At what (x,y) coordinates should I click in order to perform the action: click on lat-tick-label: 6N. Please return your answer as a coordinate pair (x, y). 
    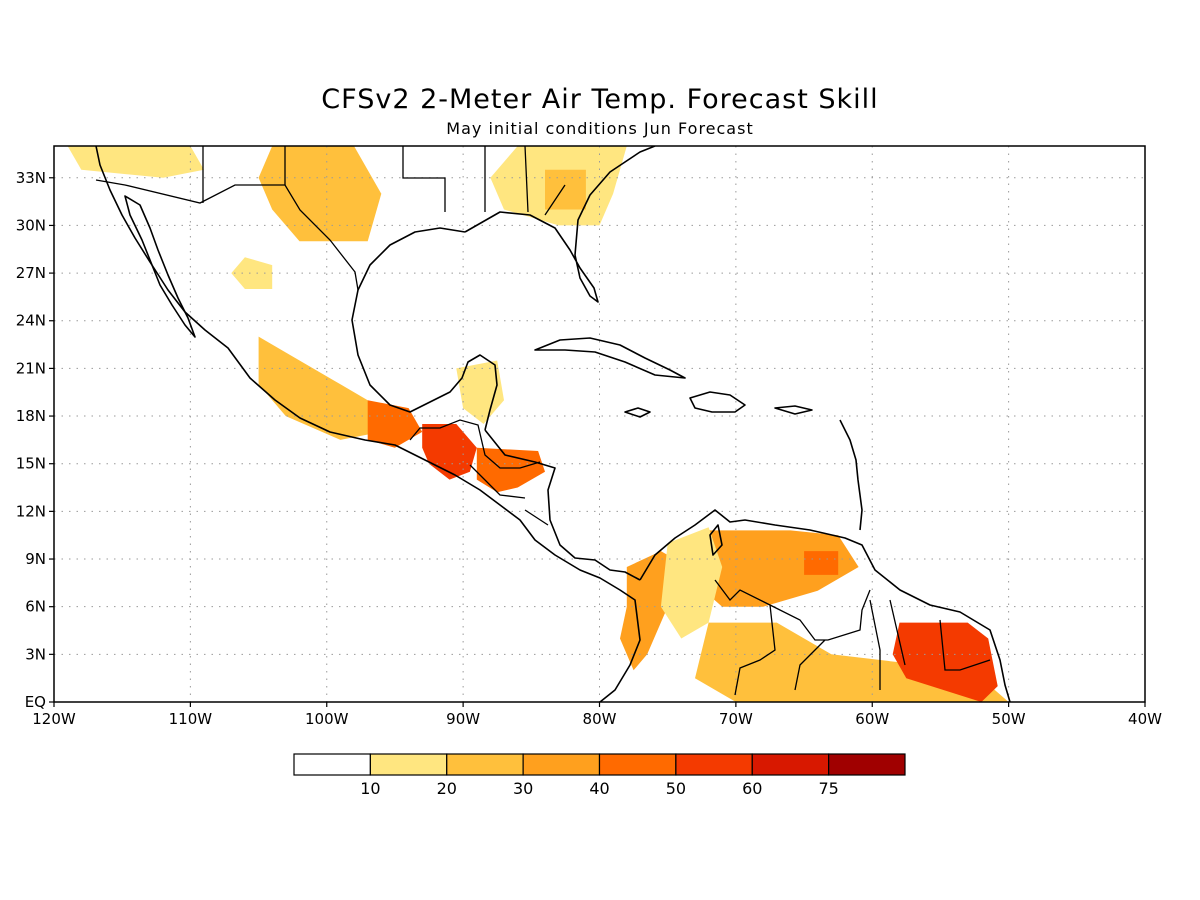
    Looking at the image, I should click on (35, 607).